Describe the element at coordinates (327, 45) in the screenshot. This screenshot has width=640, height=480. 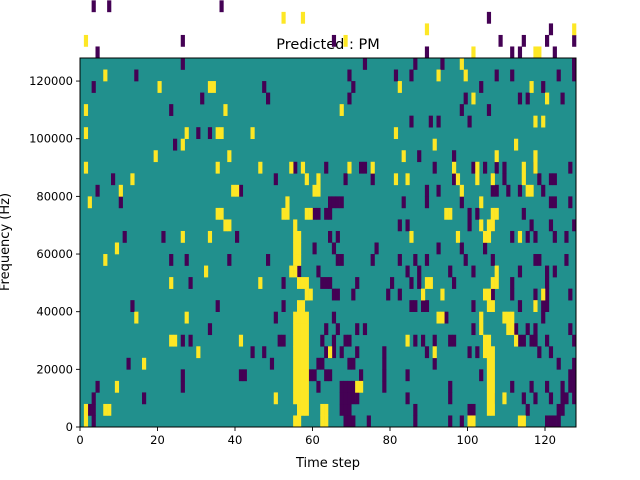
I see `chart-title: Predicted : PM` at that location.